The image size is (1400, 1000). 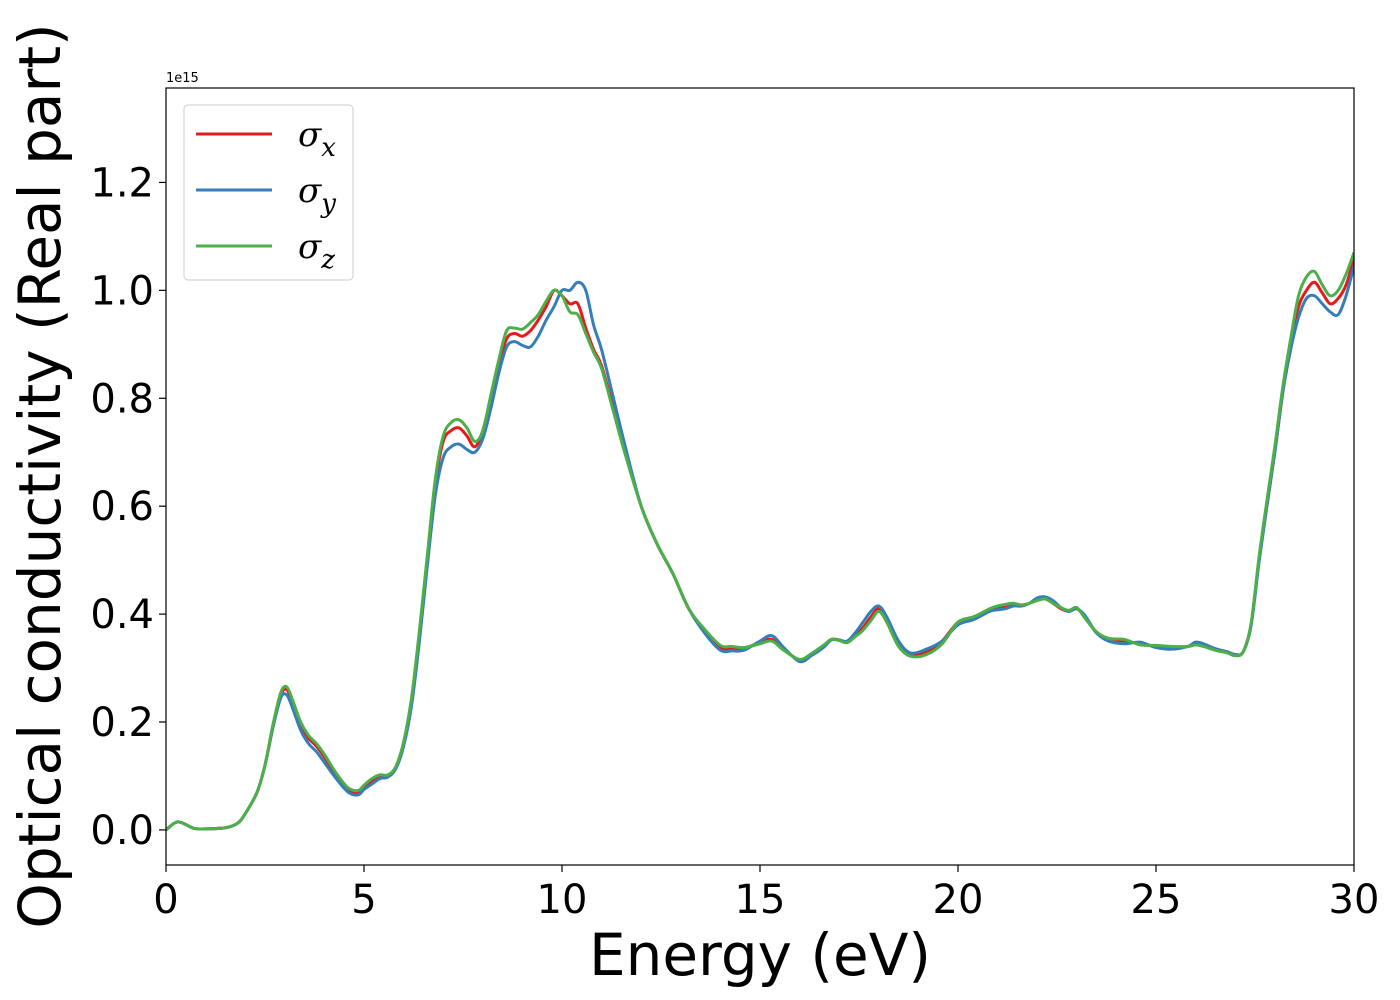 I want to click on y-tick-label: 0.4, so click(x=122, y=615).